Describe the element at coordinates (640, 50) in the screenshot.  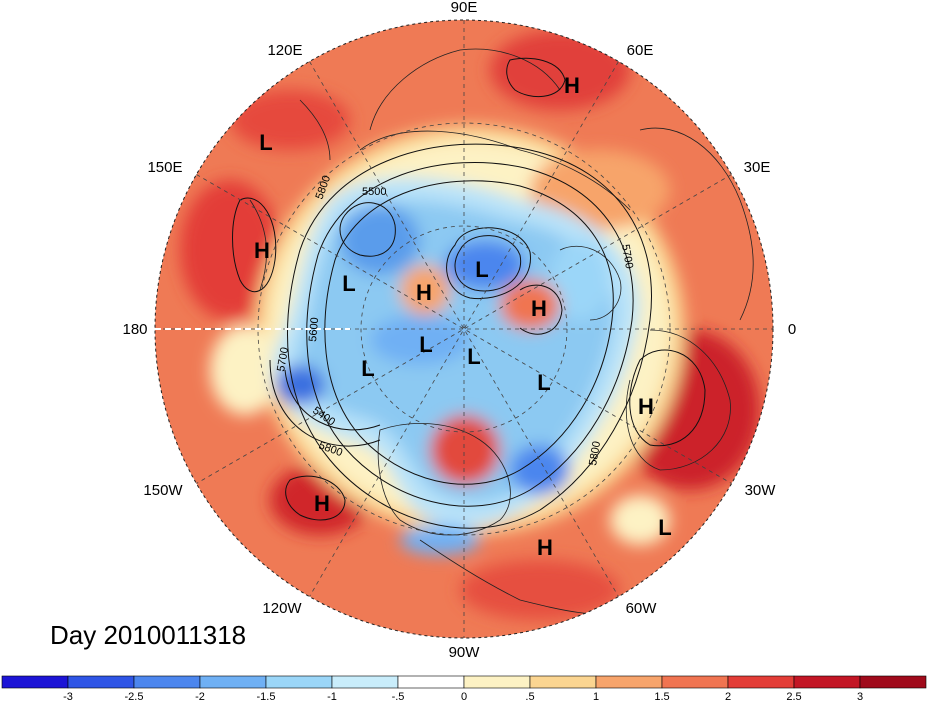
I see `lon-label-60e: 60E` at that location.